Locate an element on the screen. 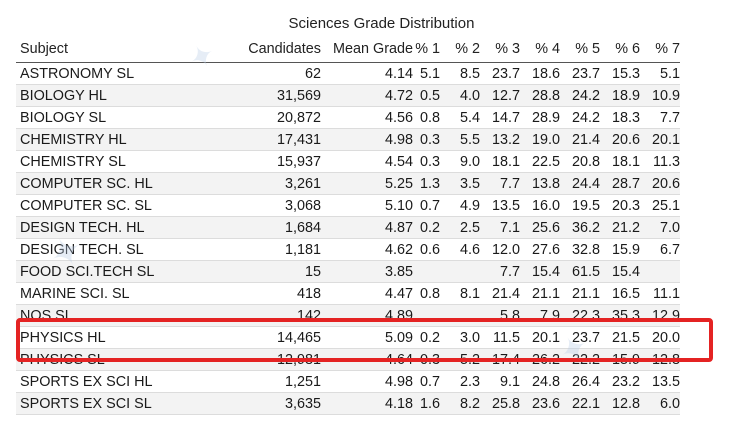  cell-pct-7: 7.7 is located at coordinates (660, 117).